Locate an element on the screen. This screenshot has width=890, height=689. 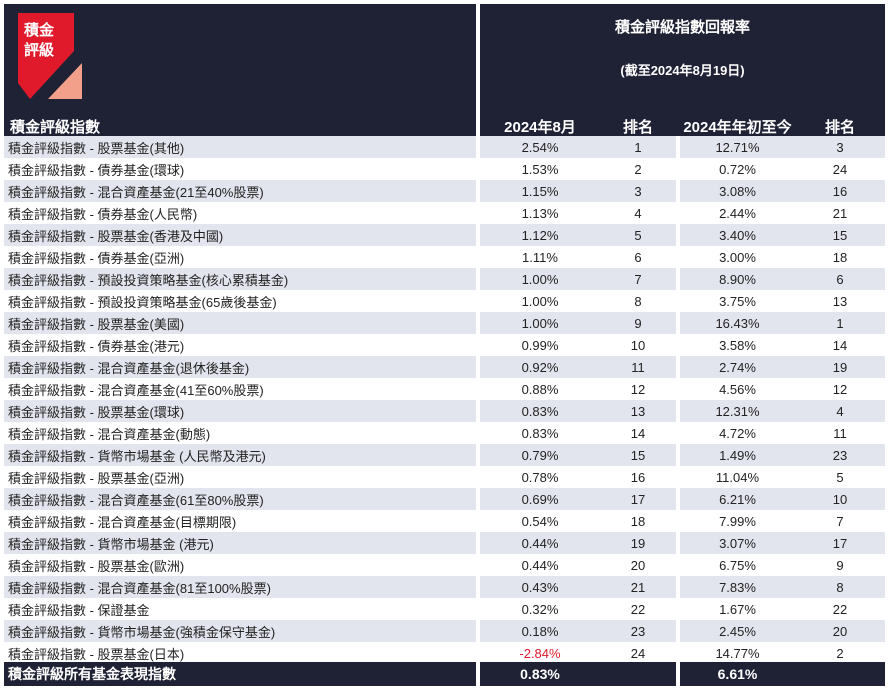
ytd-return: 2.44% is located at coordinates (737, 213).